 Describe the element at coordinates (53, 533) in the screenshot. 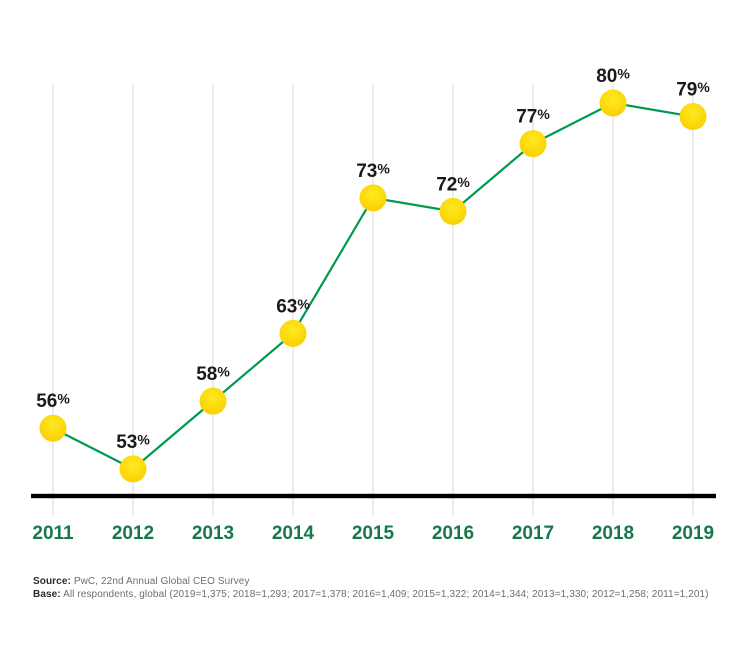

I see `x-axis-label: 2011` at that location.